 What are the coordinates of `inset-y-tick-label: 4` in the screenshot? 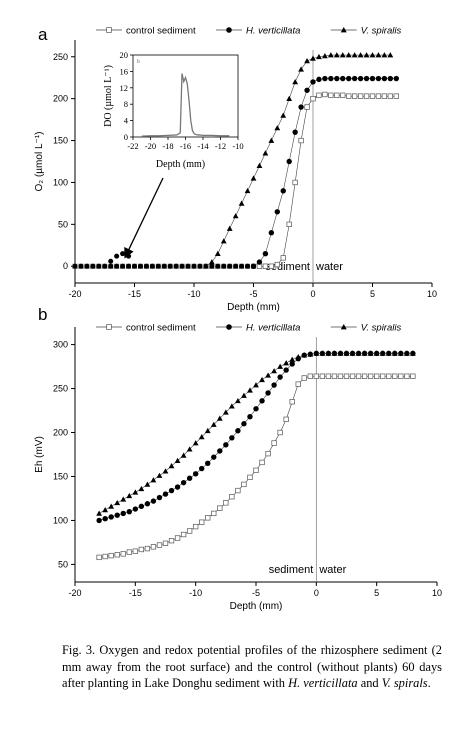 It's located at (126, 121).